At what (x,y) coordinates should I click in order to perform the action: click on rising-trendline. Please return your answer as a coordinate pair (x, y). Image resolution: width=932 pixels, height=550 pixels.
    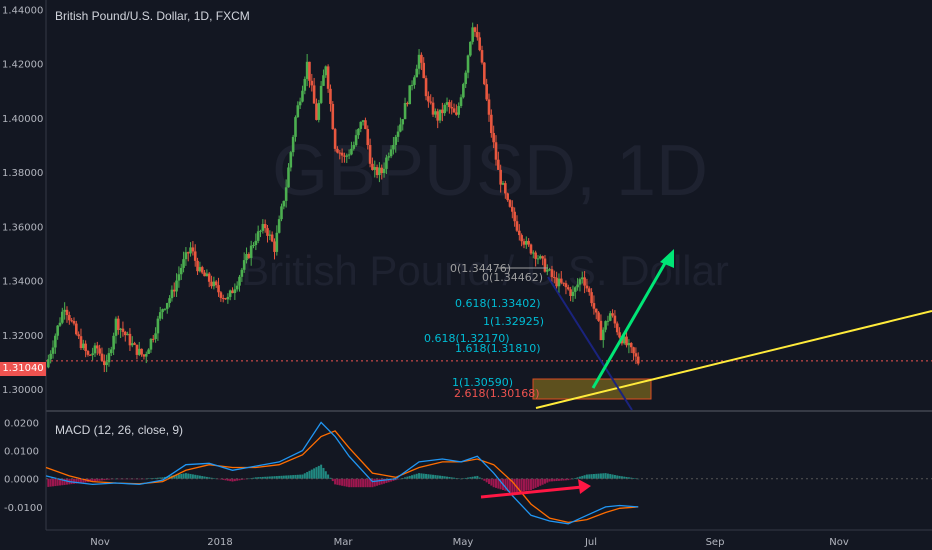
    Looking at the image, I should click on (733, 359).